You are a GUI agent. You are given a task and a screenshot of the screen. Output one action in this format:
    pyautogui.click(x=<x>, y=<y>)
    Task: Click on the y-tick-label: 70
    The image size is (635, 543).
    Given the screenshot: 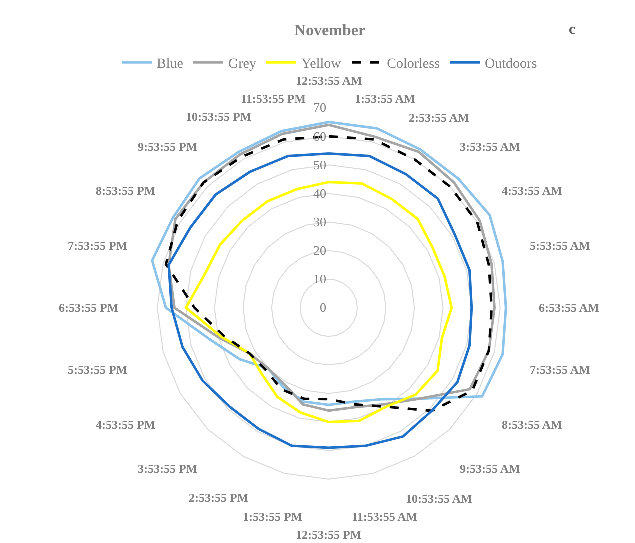 What is the action you would take?
    pyautogui.click(x=320, y=108)
    